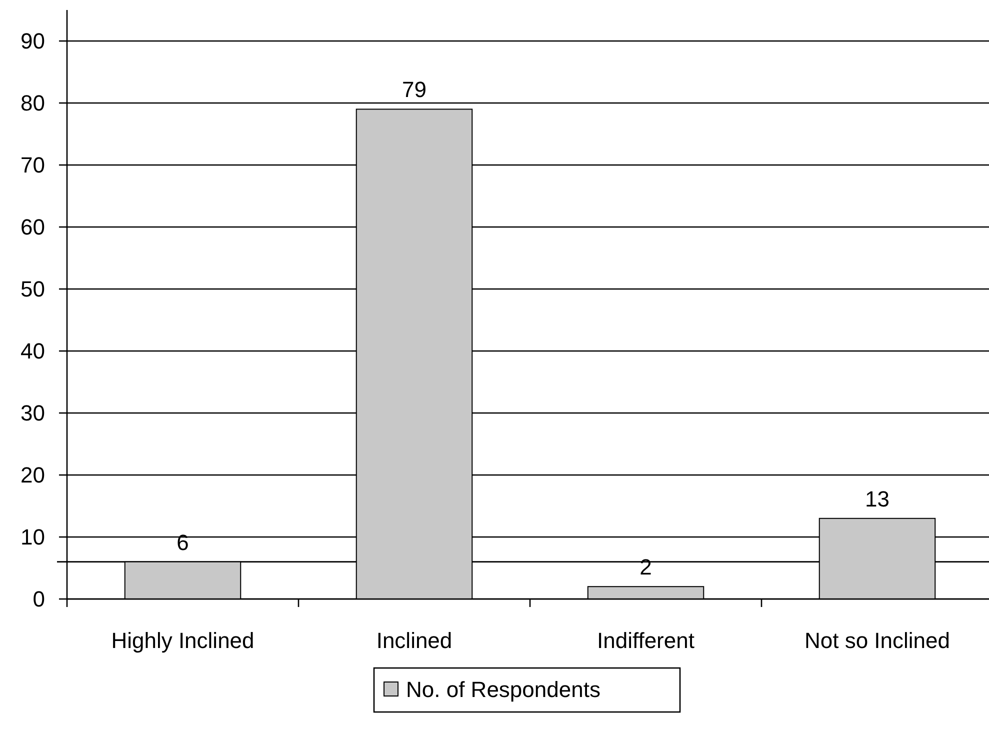 The height and width of the screenshot is (739, 989). Describe the element at coordinates (32, 351) in the screenshot. I see `y-tick-label: 40` at that location.